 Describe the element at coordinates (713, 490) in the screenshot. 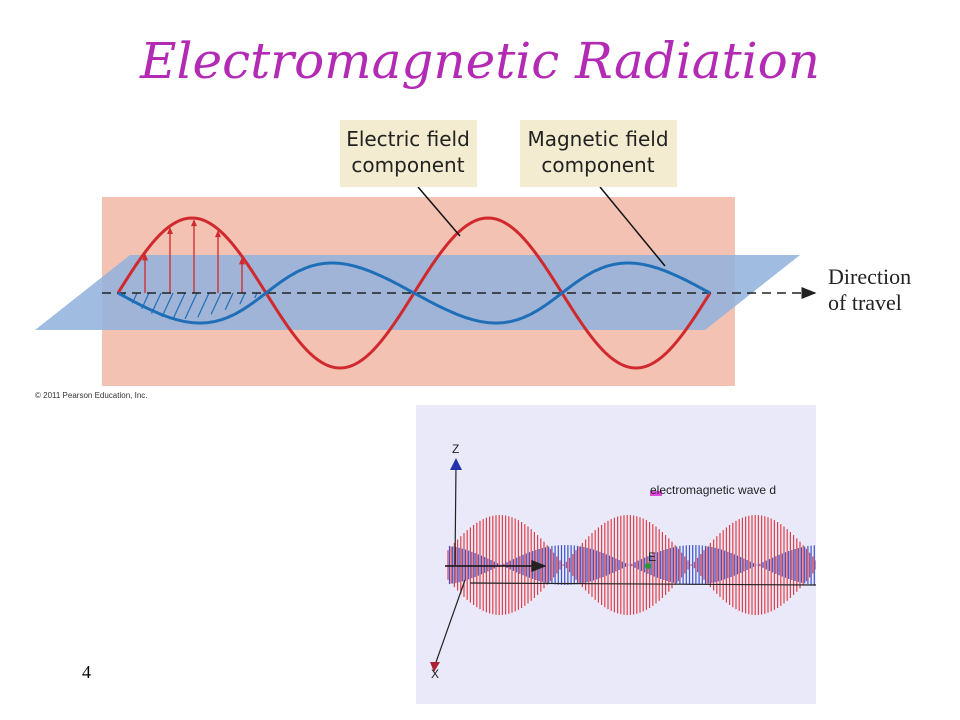

I see `legend-text: electromagnetic wave d` at that location.